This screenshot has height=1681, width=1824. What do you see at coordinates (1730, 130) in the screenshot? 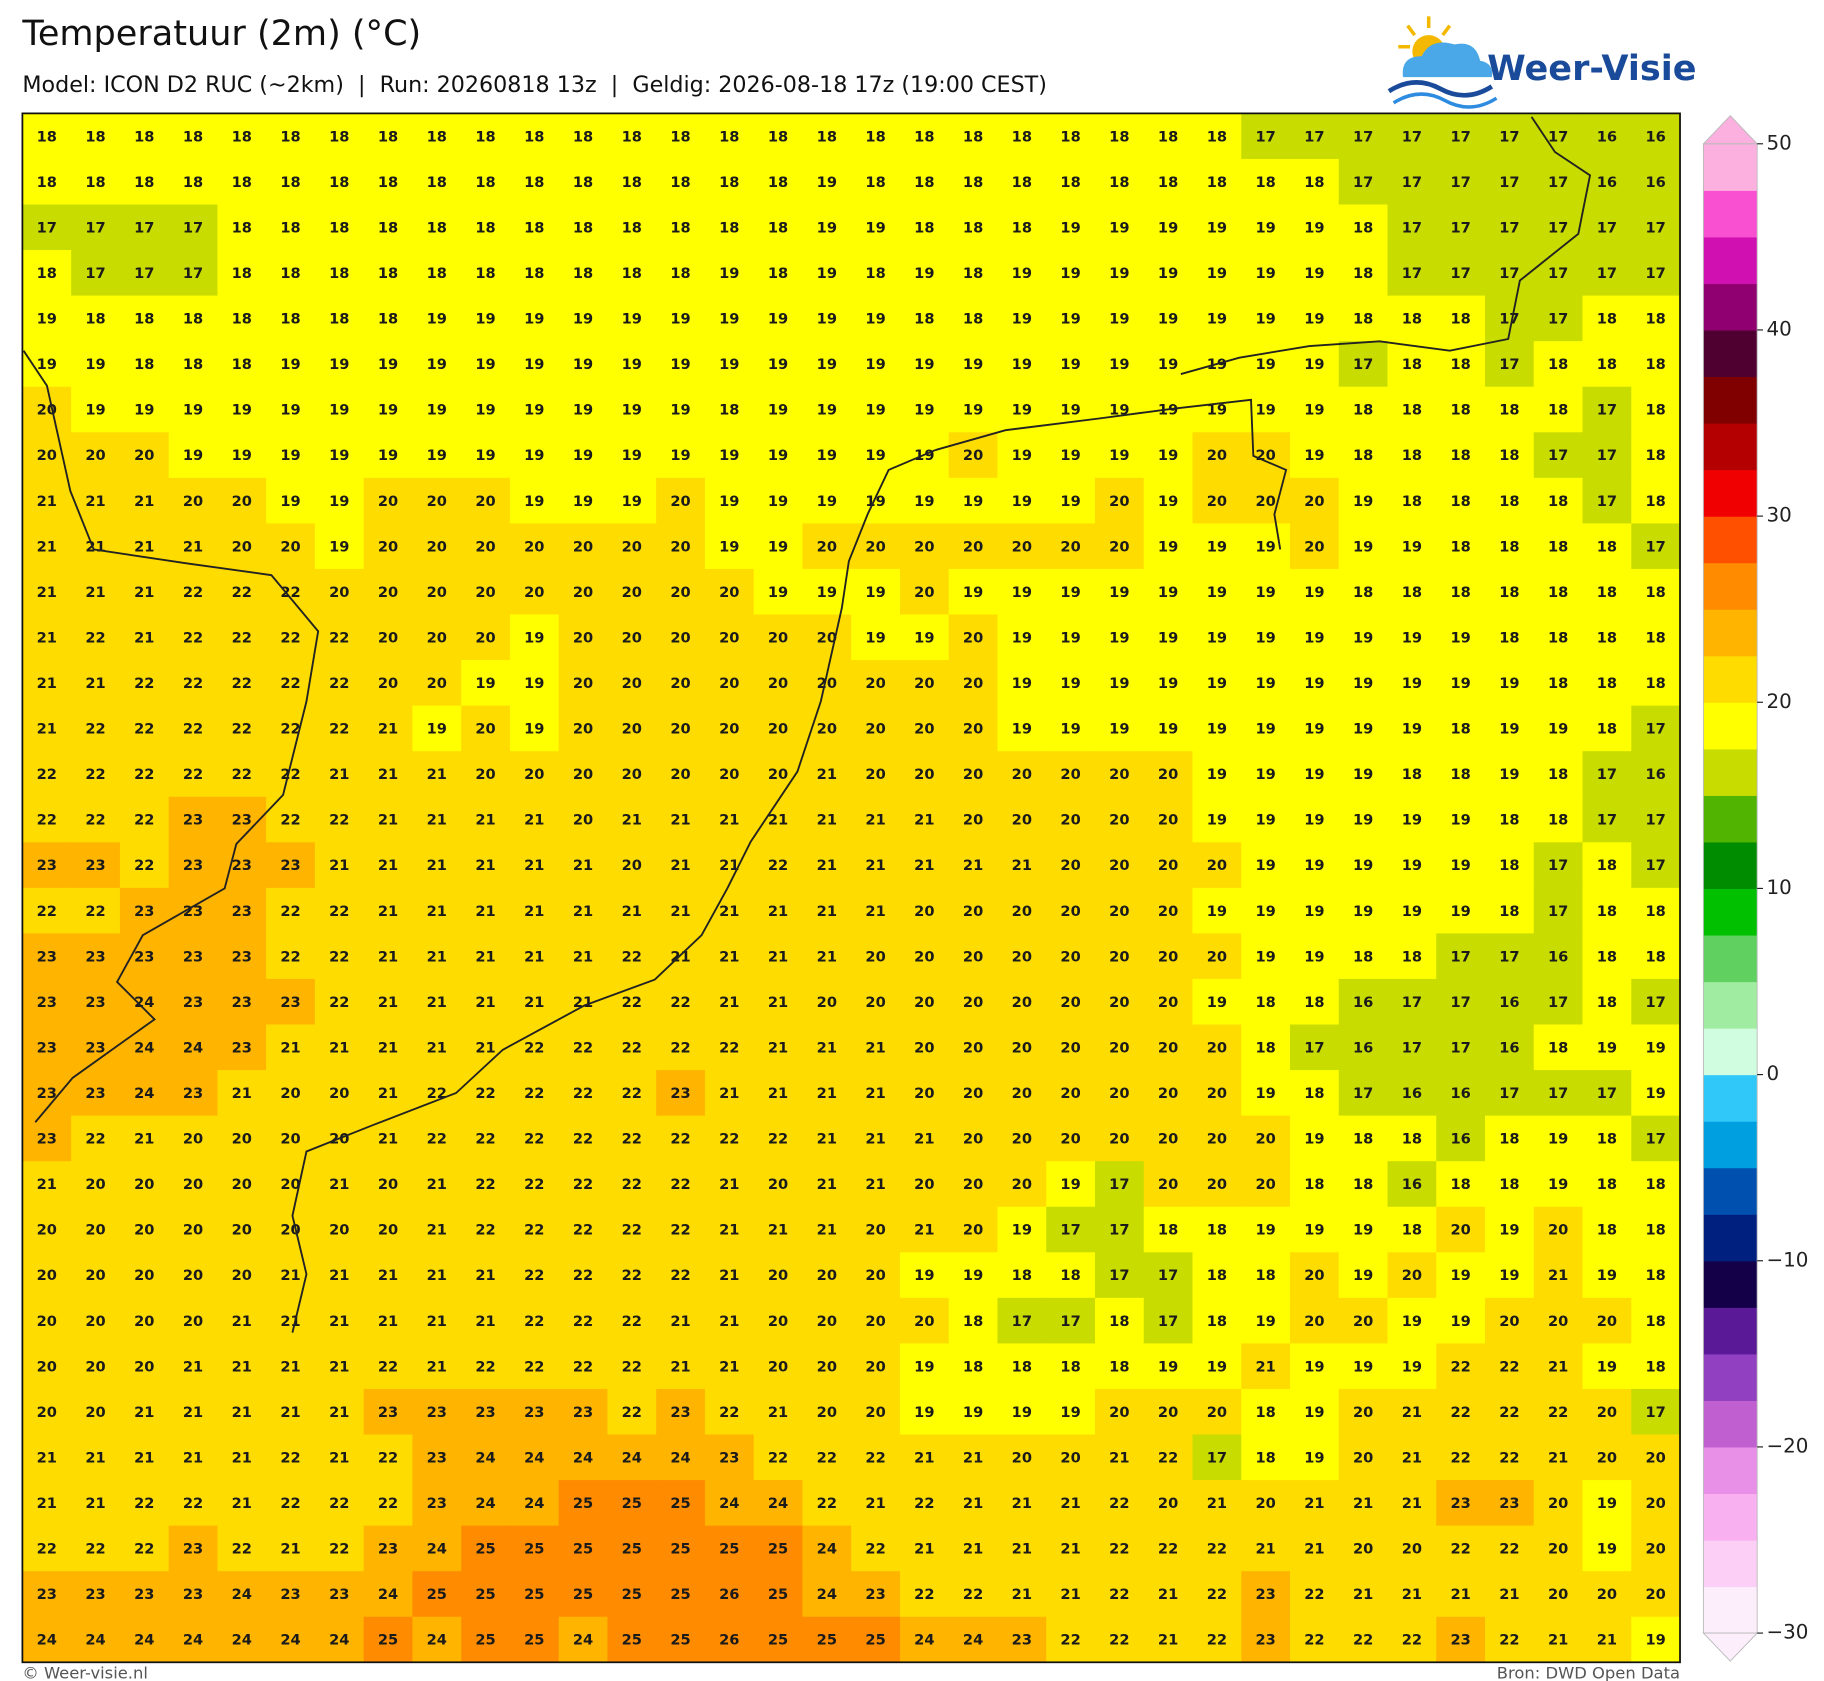
I see `colorbar-extend-top` at bounding box center [1730, 130].